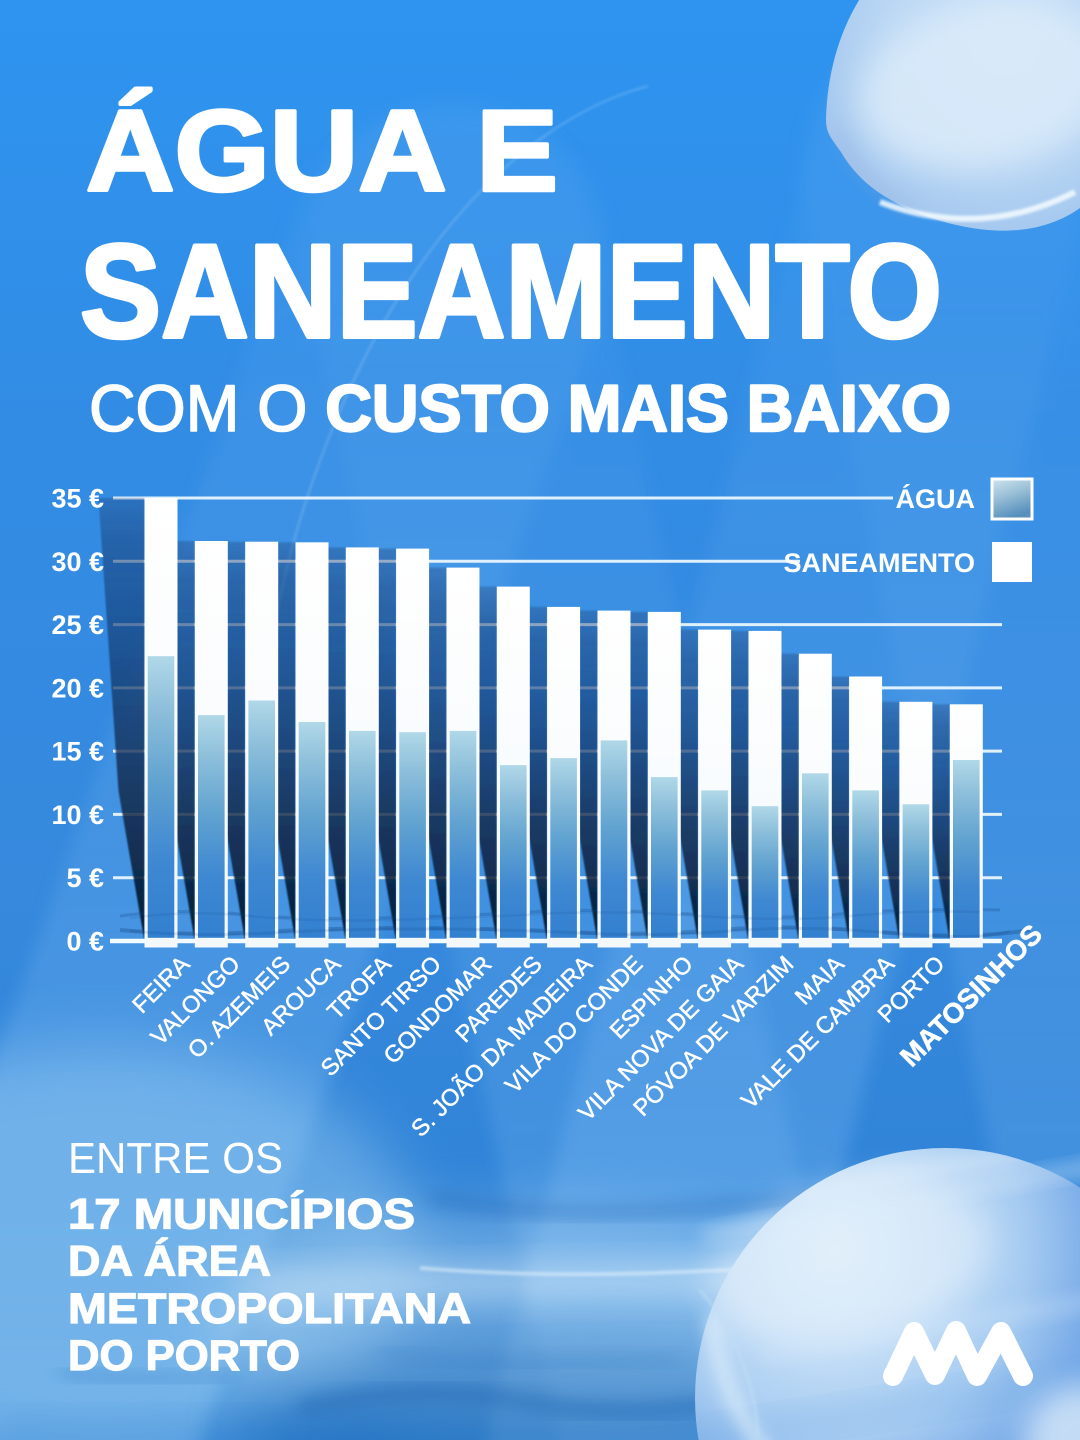  Describe the element at coordinates (77, 688) in the screenshot. I see `svg-text: 20 €` at that location.